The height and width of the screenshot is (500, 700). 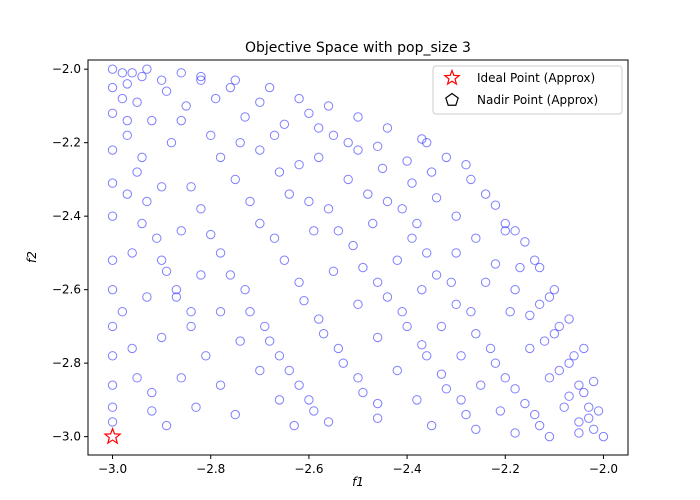 What do you see at coordinates (66, 290) in the screenshot?
I see `y-tick-label: −2.6` at bounding box center [66, 290].